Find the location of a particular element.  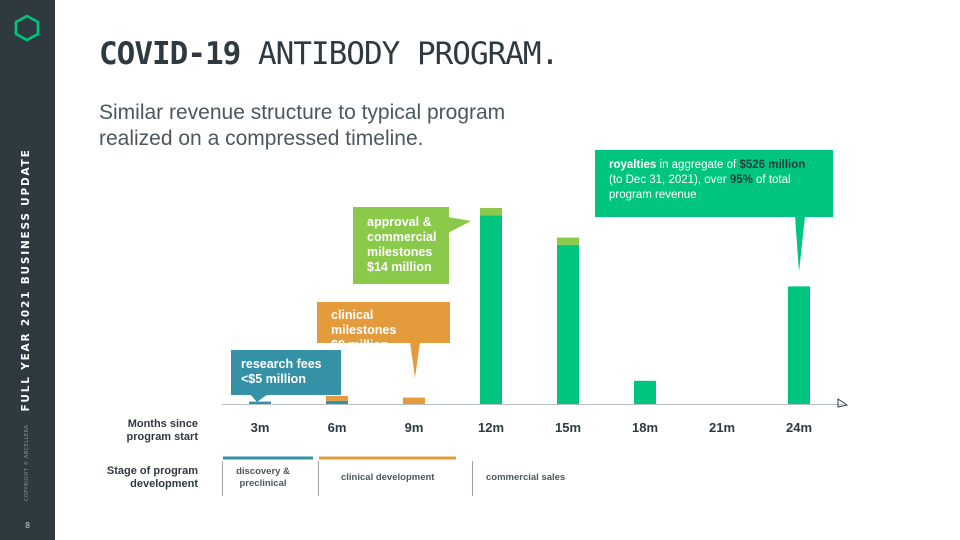

callout-research-line1: research fees is located at coordinates (281, 364).